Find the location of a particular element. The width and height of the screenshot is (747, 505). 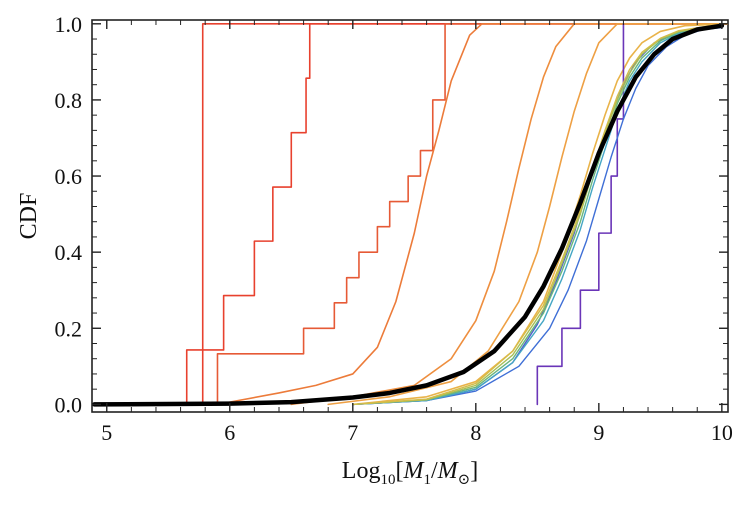

y-tick-label: 0.0 is located at coordinates (69, 404).